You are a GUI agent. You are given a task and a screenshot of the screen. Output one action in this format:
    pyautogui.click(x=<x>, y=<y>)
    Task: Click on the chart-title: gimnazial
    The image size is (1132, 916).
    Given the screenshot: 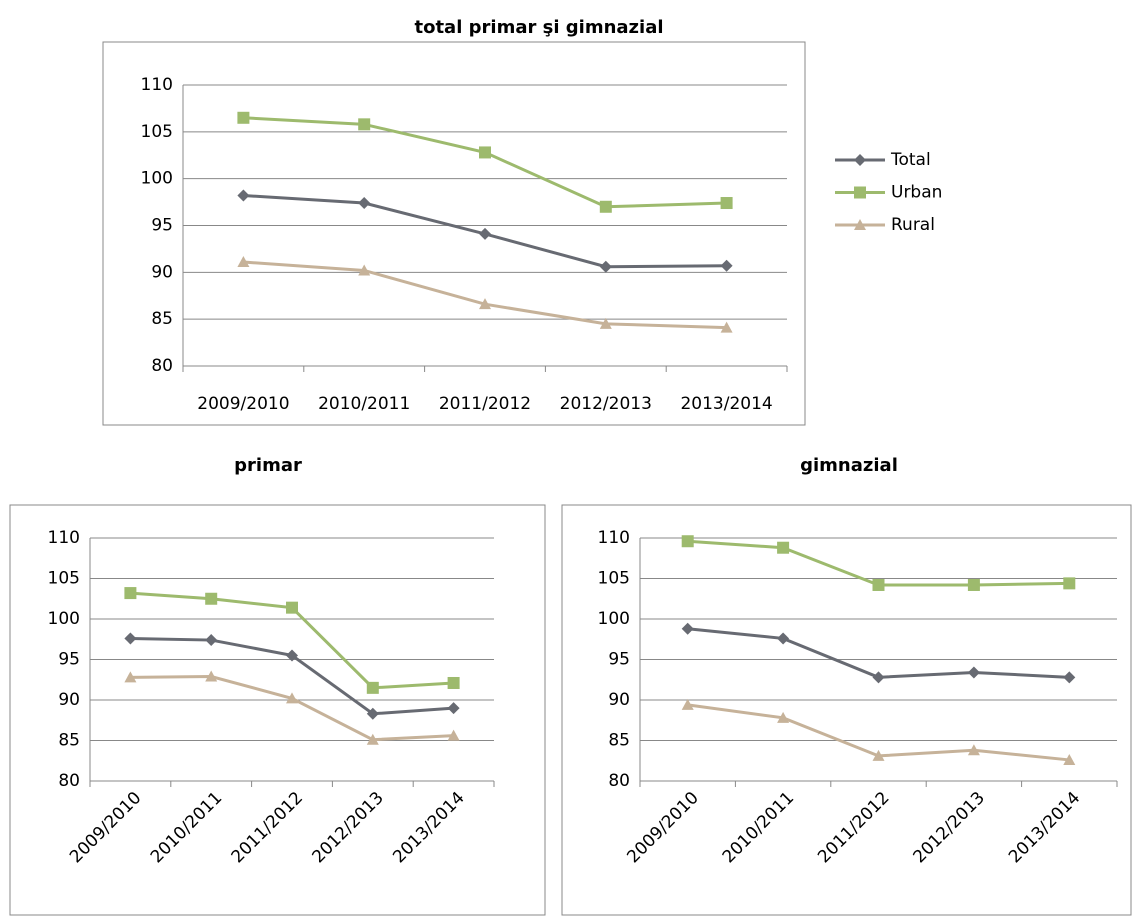 What is the action you would take?
    pyautogui.click(x=849, y=465)
    